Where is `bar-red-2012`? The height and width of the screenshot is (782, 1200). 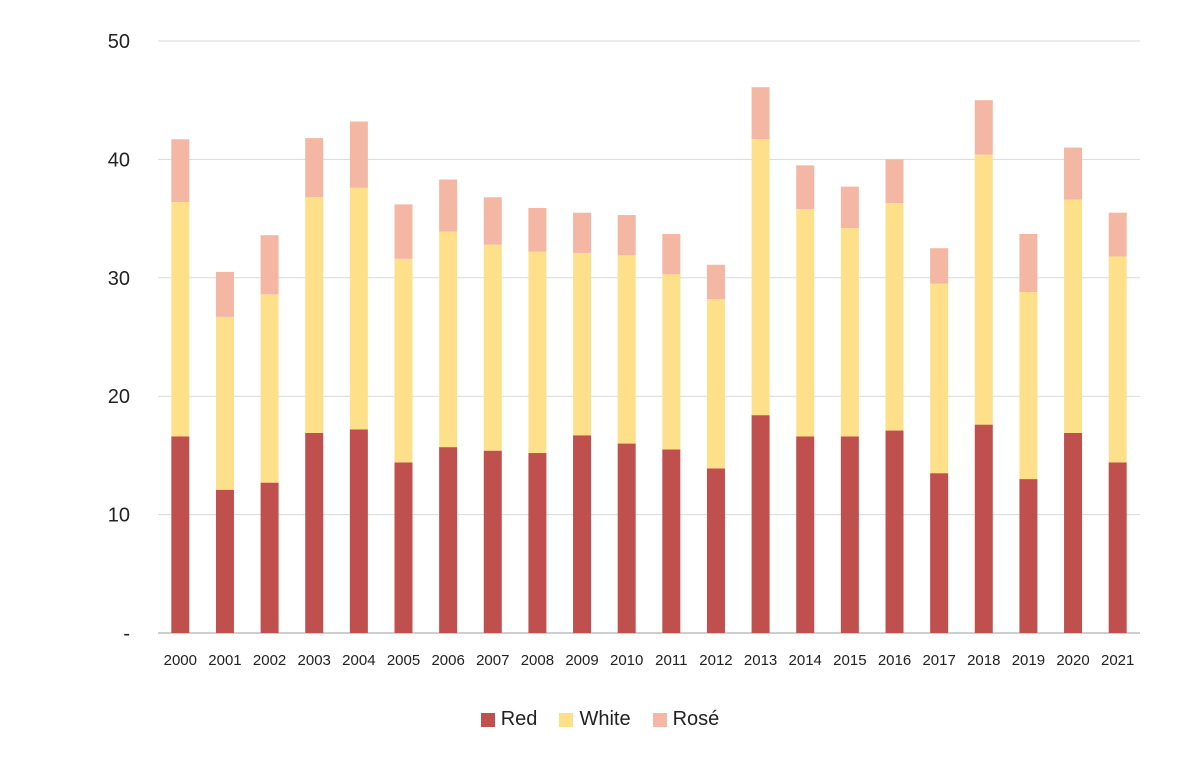 bar-red-2012 is located at coordinates (715, 550).